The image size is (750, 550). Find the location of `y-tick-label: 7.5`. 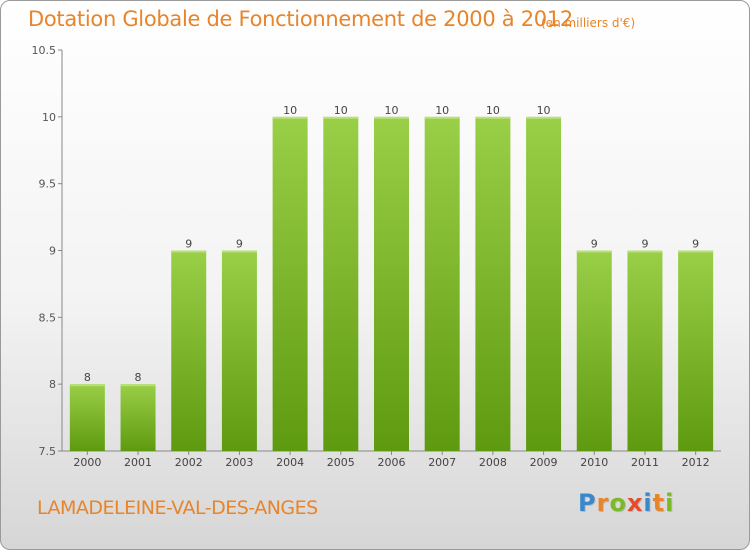

y-tick-label: 7.5 is located at coordinates (48, 451).